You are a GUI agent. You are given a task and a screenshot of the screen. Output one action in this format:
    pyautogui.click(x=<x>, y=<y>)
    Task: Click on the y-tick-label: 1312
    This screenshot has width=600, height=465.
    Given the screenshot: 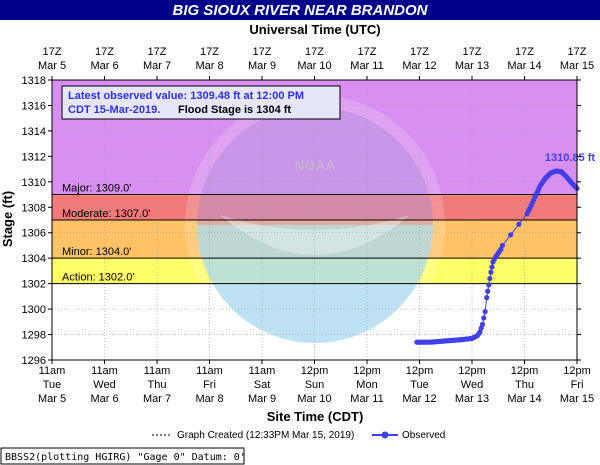 What is the action you would take?
    pyautogui.click(x=34, y=157)
    